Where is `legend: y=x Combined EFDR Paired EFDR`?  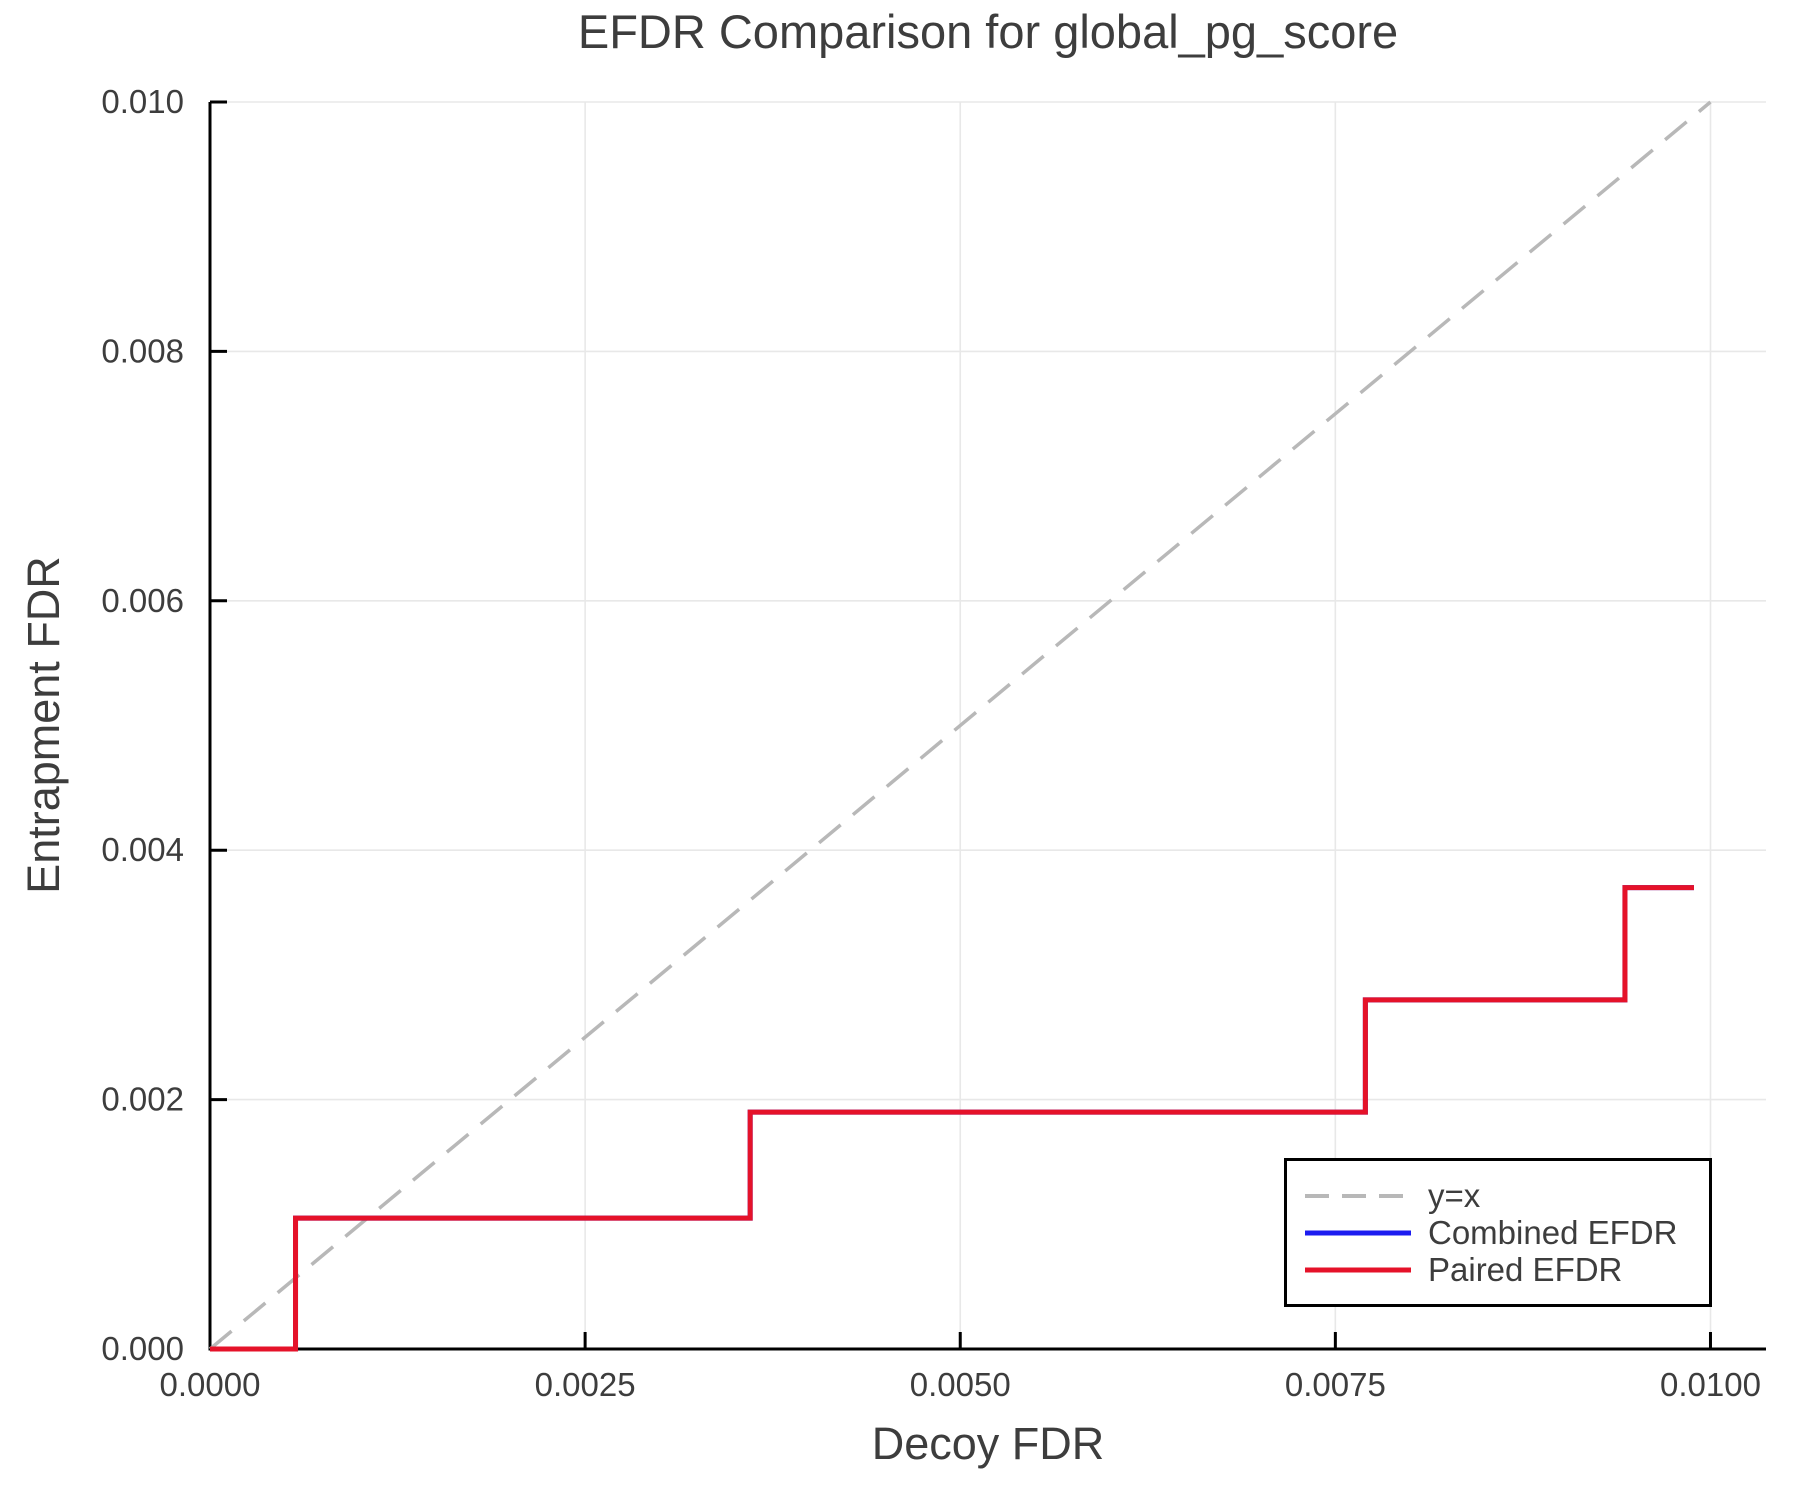
legend: y=x Combined EFDR Paired EFDR is located at coordinates (1498, 1232).